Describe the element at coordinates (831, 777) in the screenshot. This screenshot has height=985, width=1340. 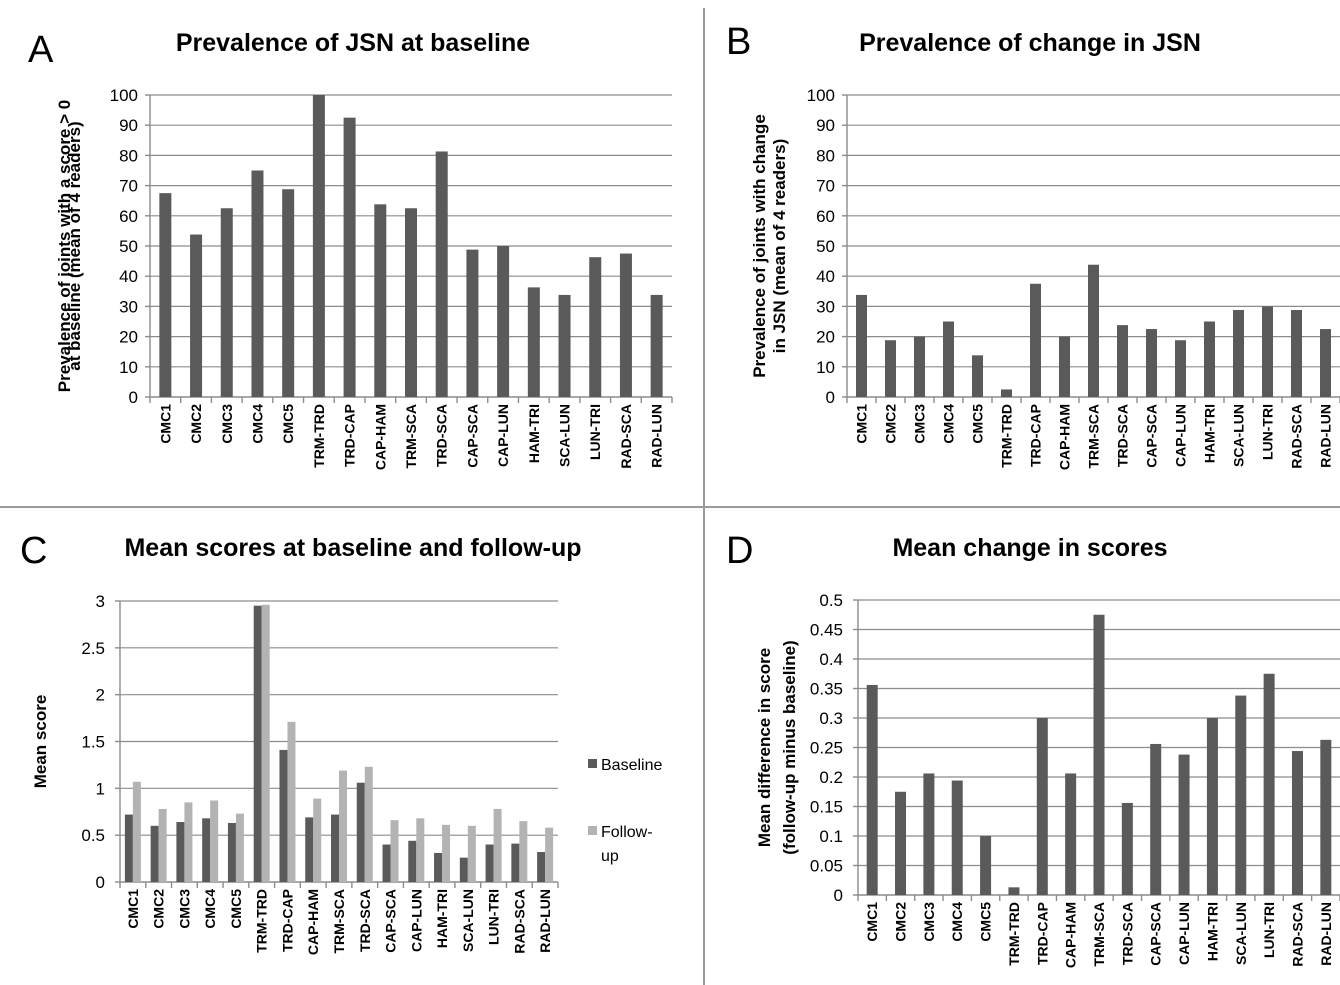
I see `y-tick-label: 0.2` at that location.